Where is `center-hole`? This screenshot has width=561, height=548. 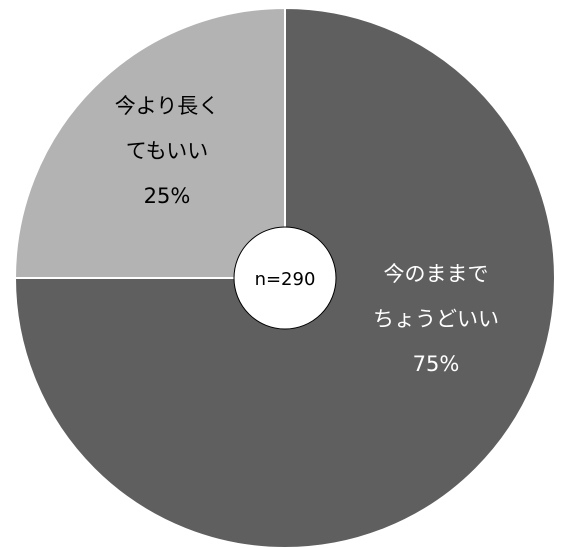
center-hole is located at coordinates (285, 278).